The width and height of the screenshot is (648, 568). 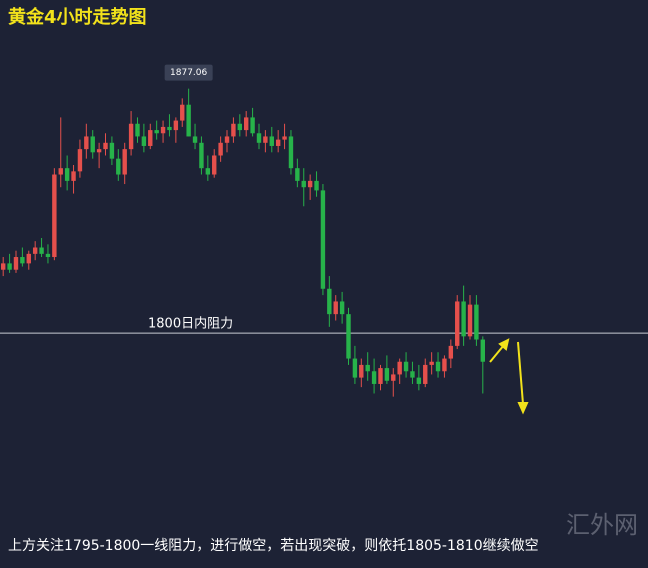 I want to click on high-label: 1877.06, so click(x=188, y=73).